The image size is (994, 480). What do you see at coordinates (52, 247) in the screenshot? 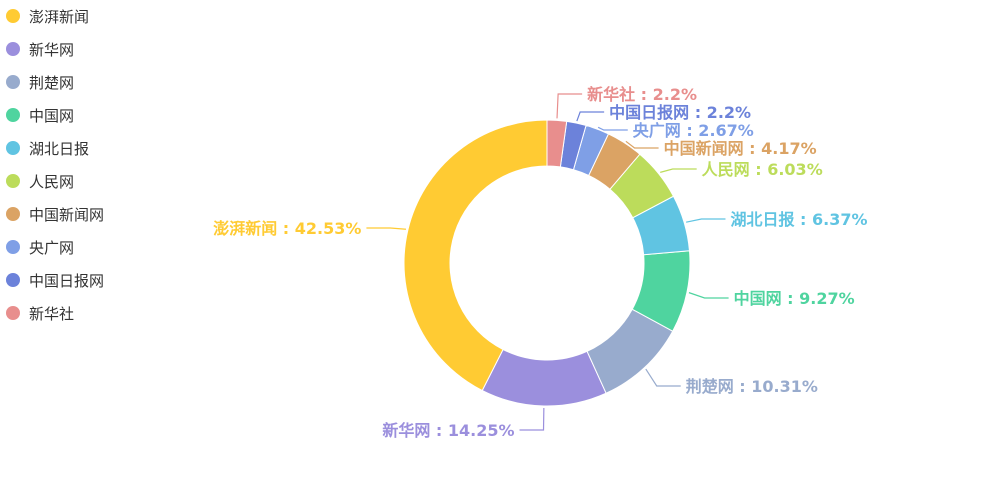
I see `legend-label: 央广网` at bounding box center [52, 247].